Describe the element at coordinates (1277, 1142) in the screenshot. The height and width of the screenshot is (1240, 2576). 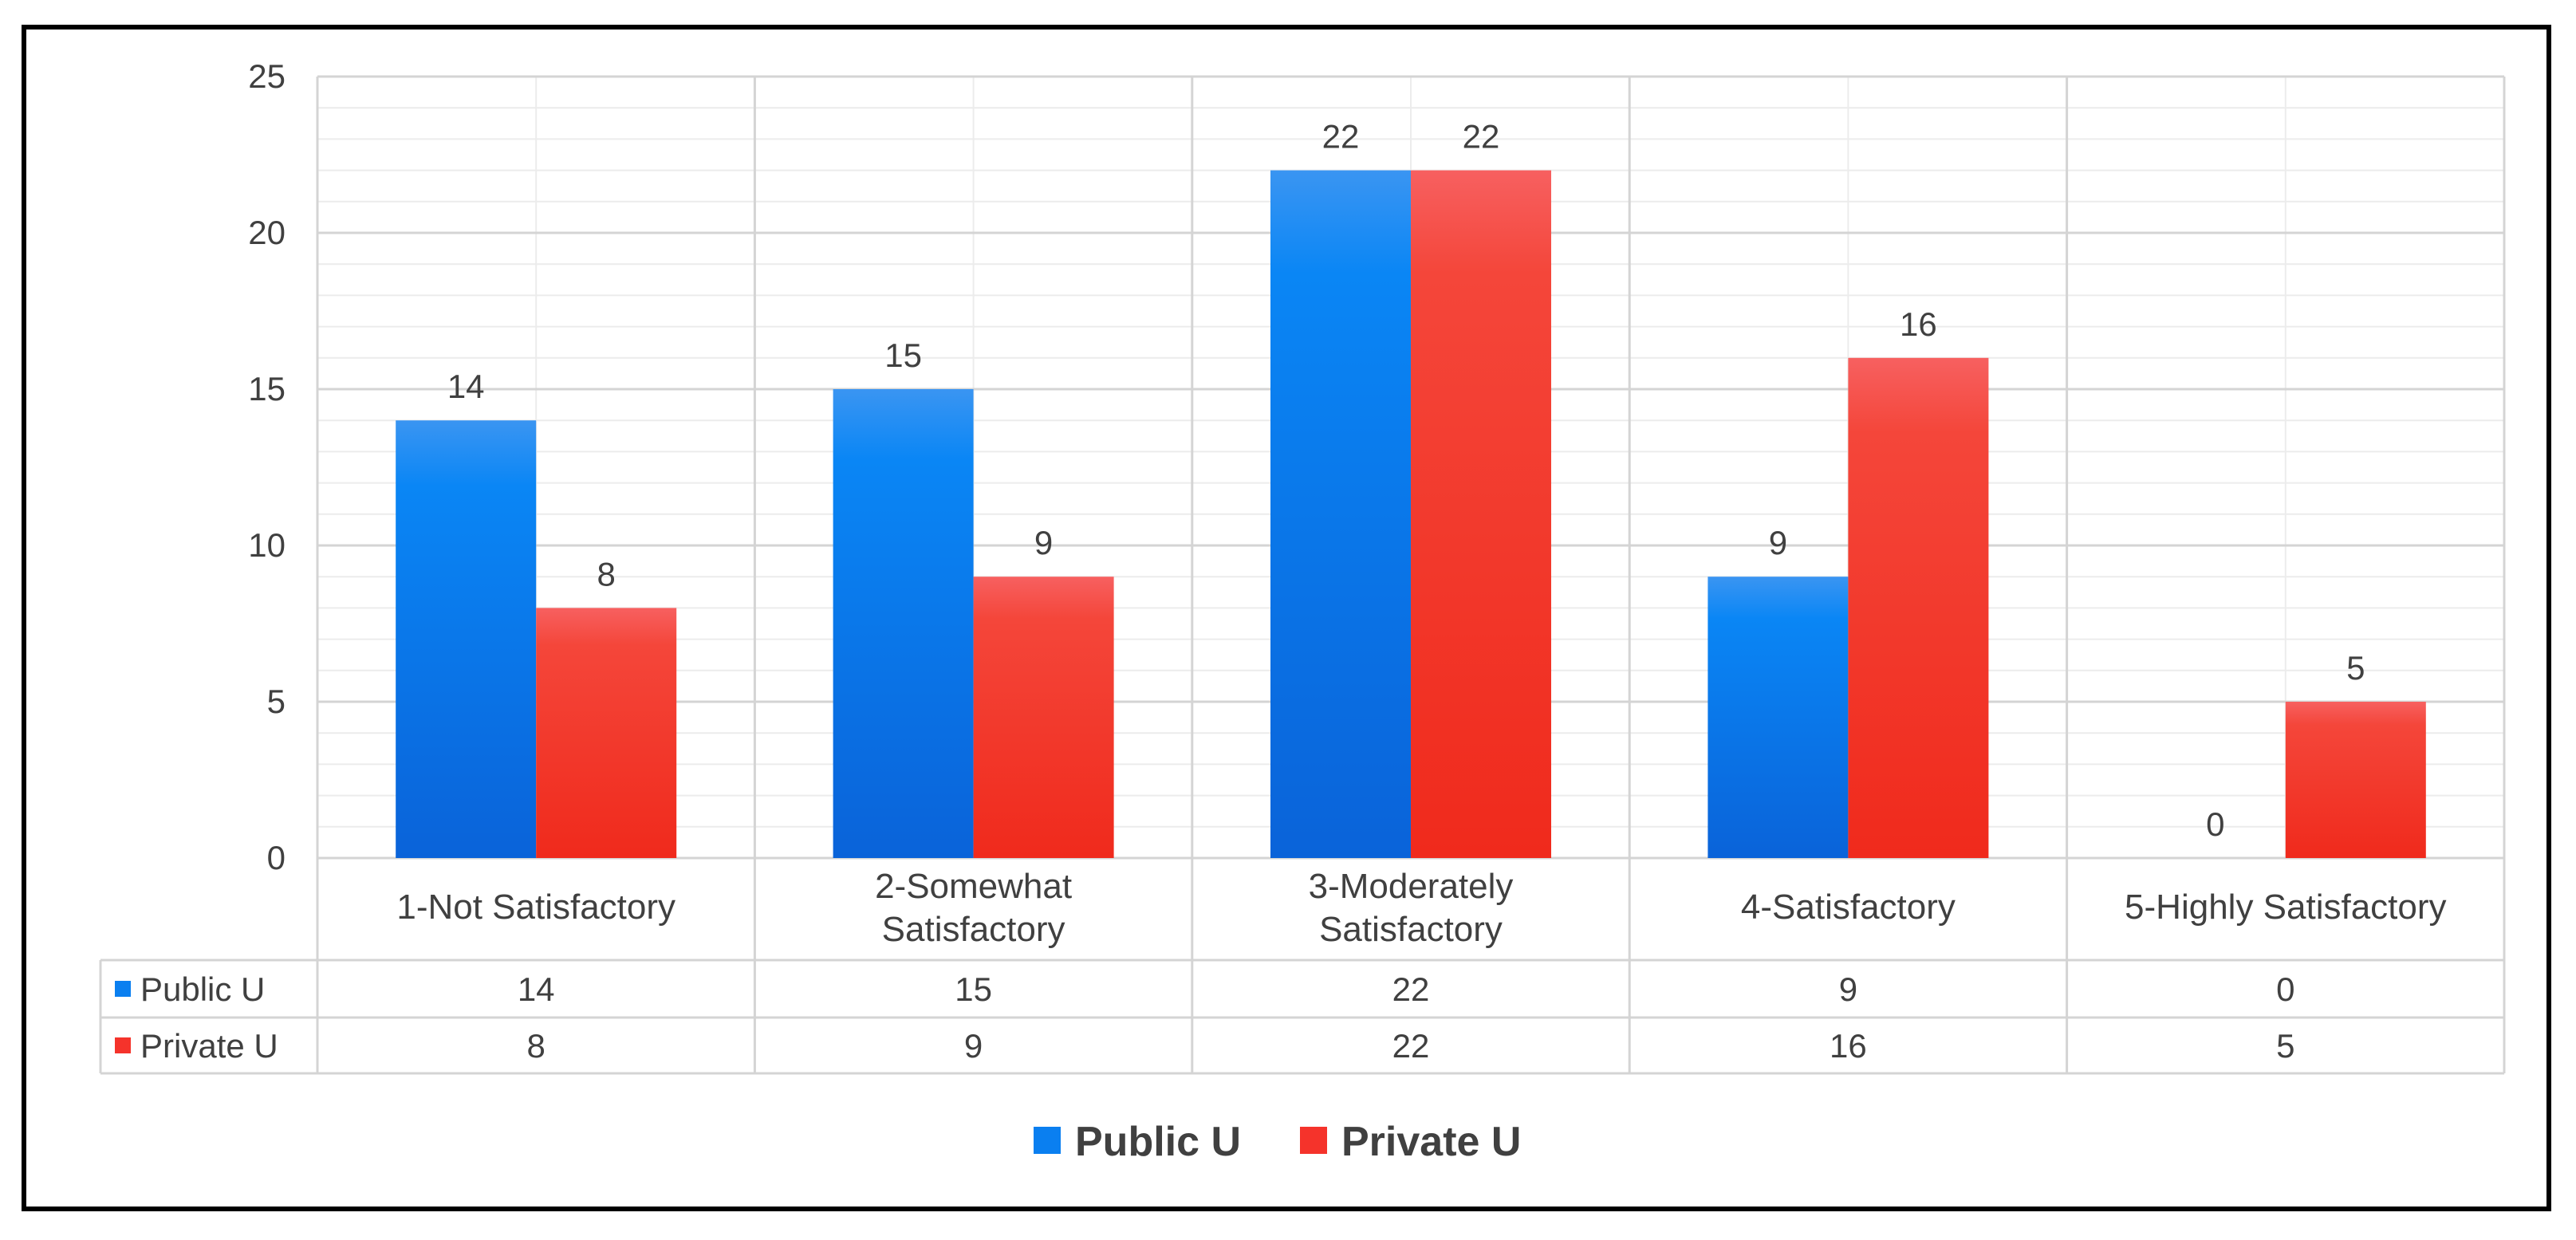
I see `legend: Public U Private U` at that location.